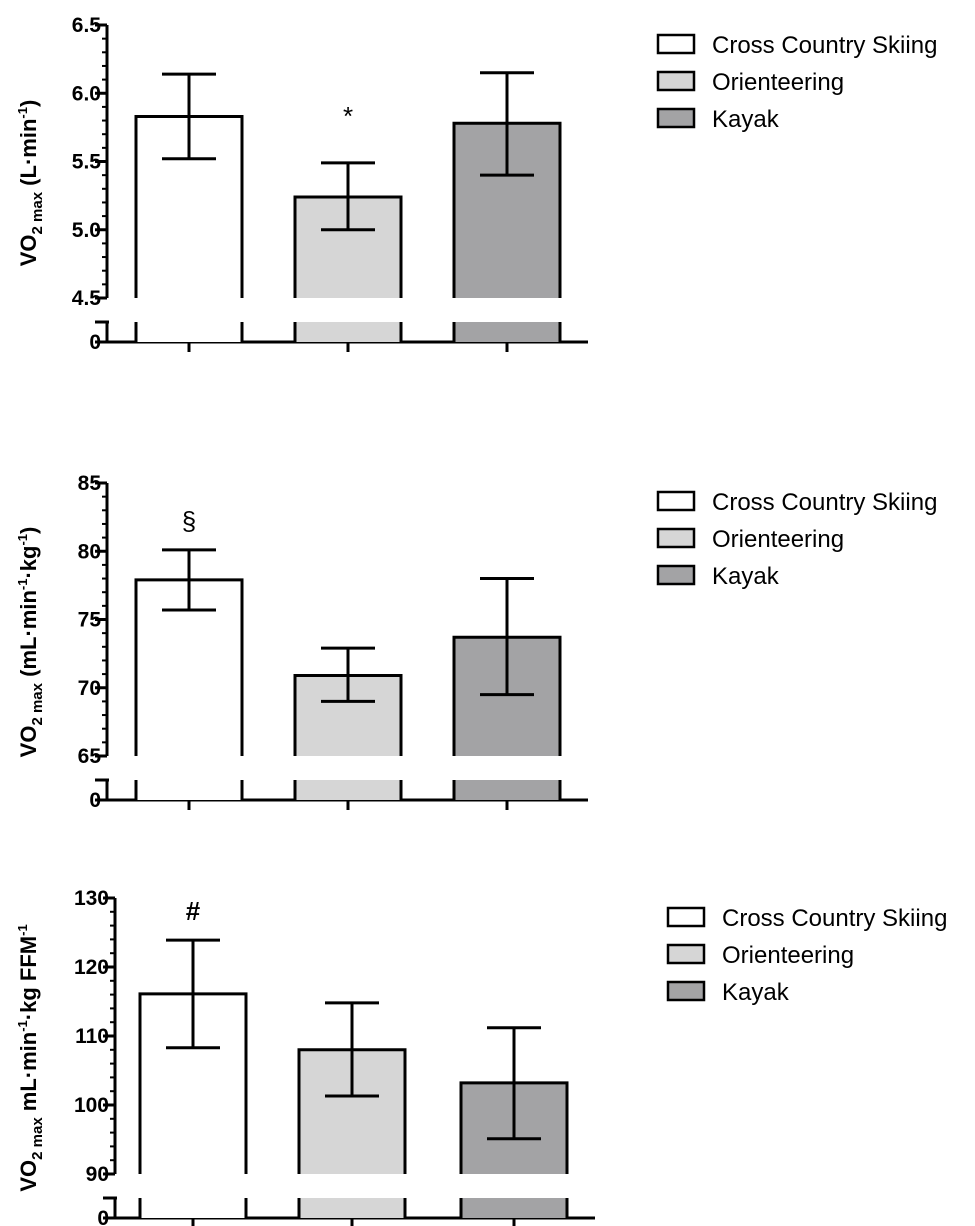  What do you see at coordinates (193, 911) in the screenshot?
I see `significance-label: #` at bounding box center [193, 911].